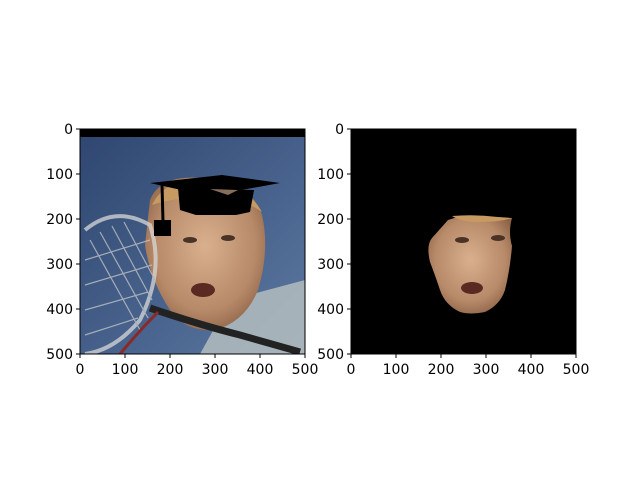 The height and width of the screenshot is (480, 640). I want to click on left-ytick-label: 100, so click(59, 175).